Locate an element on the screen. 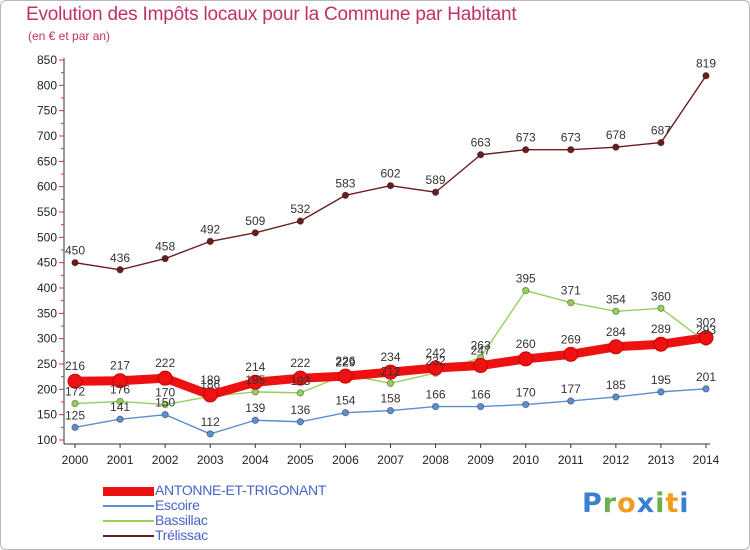  y-tick-label: 400 is located at coordinates (47, 288).